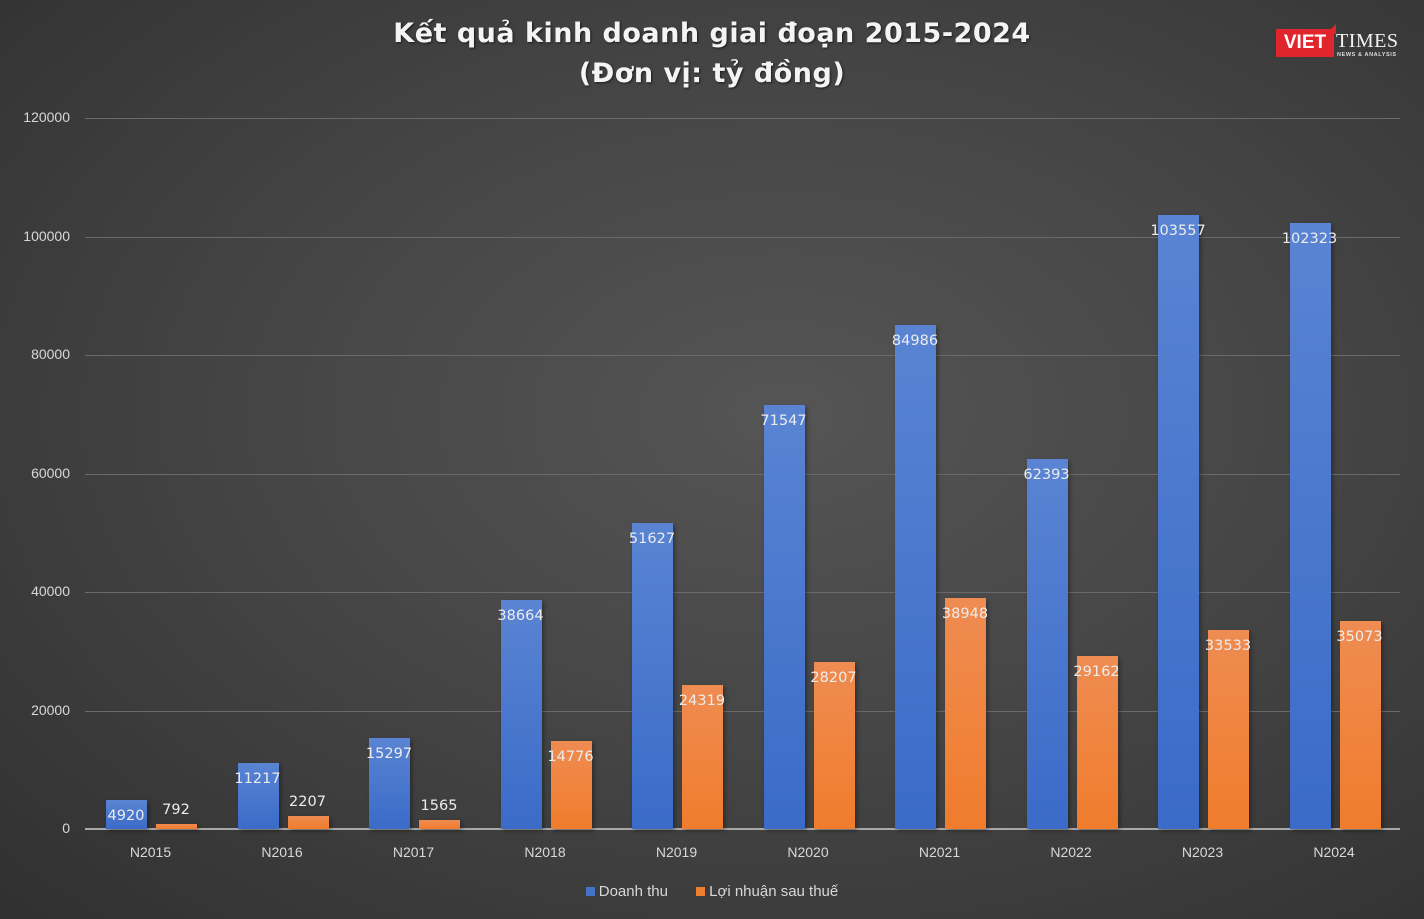 This screenshot has width=1424, height=919. What do you see at coordinates (833, 677) in the screenshot?
I see `data-label-profit: 28207` at bounding box center [833, 677].